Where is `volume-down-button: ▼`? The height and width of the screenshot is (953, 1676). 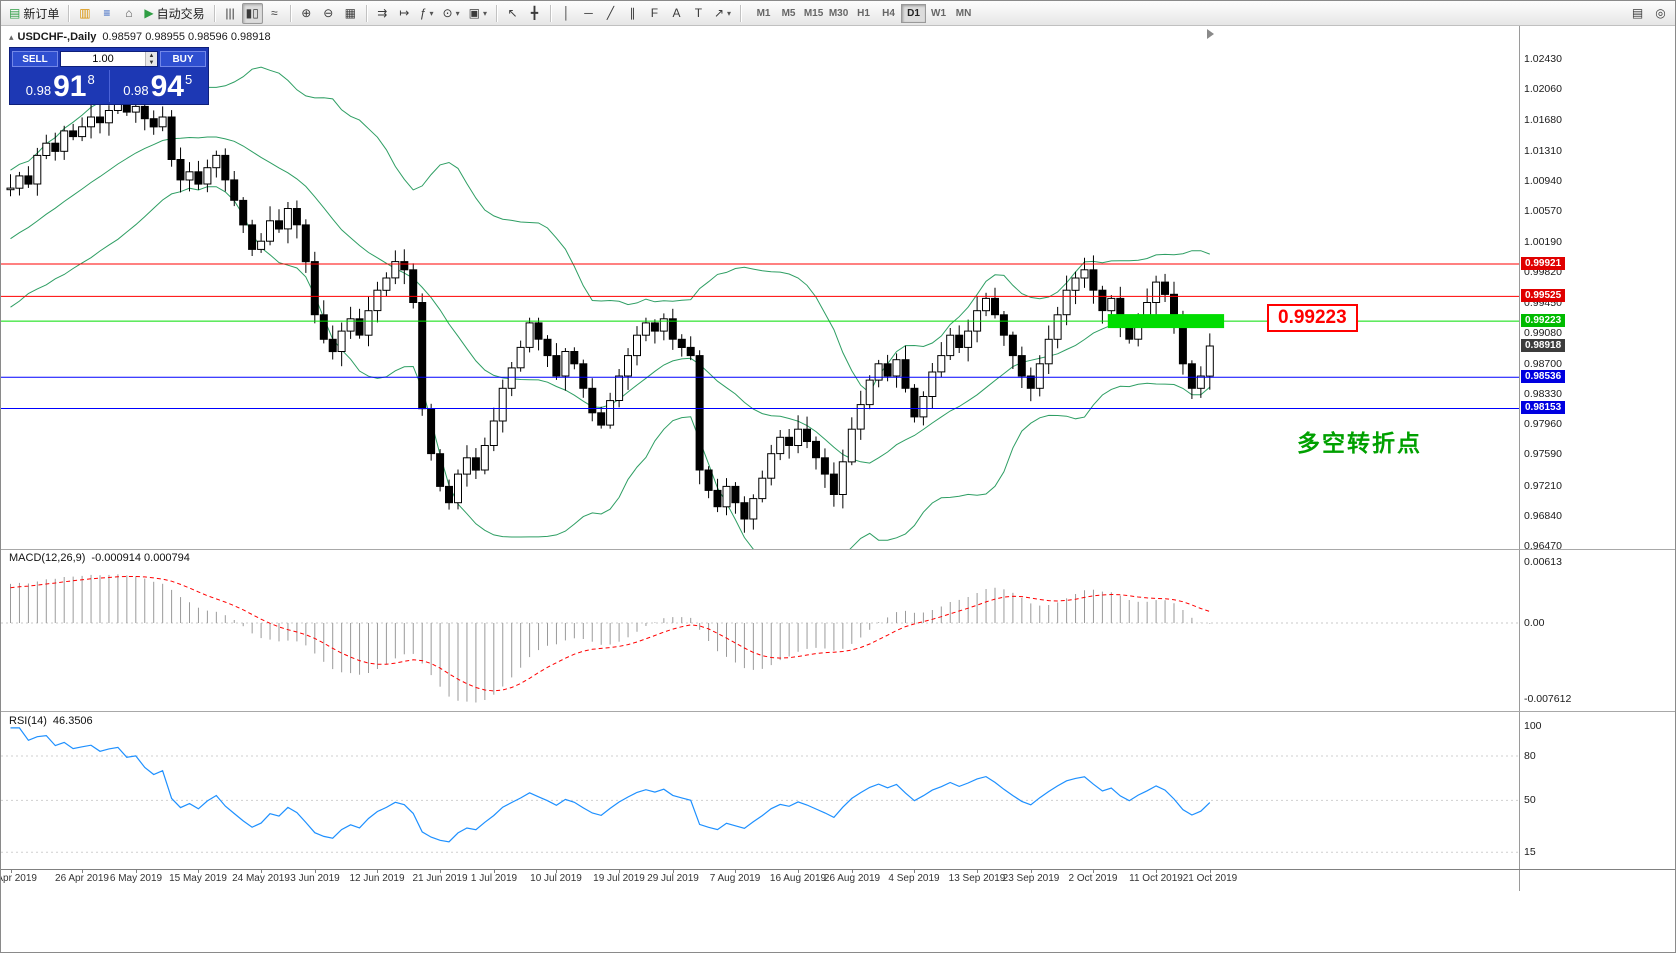 volume-down-button: ▼ is located at coordinates (151, 62).